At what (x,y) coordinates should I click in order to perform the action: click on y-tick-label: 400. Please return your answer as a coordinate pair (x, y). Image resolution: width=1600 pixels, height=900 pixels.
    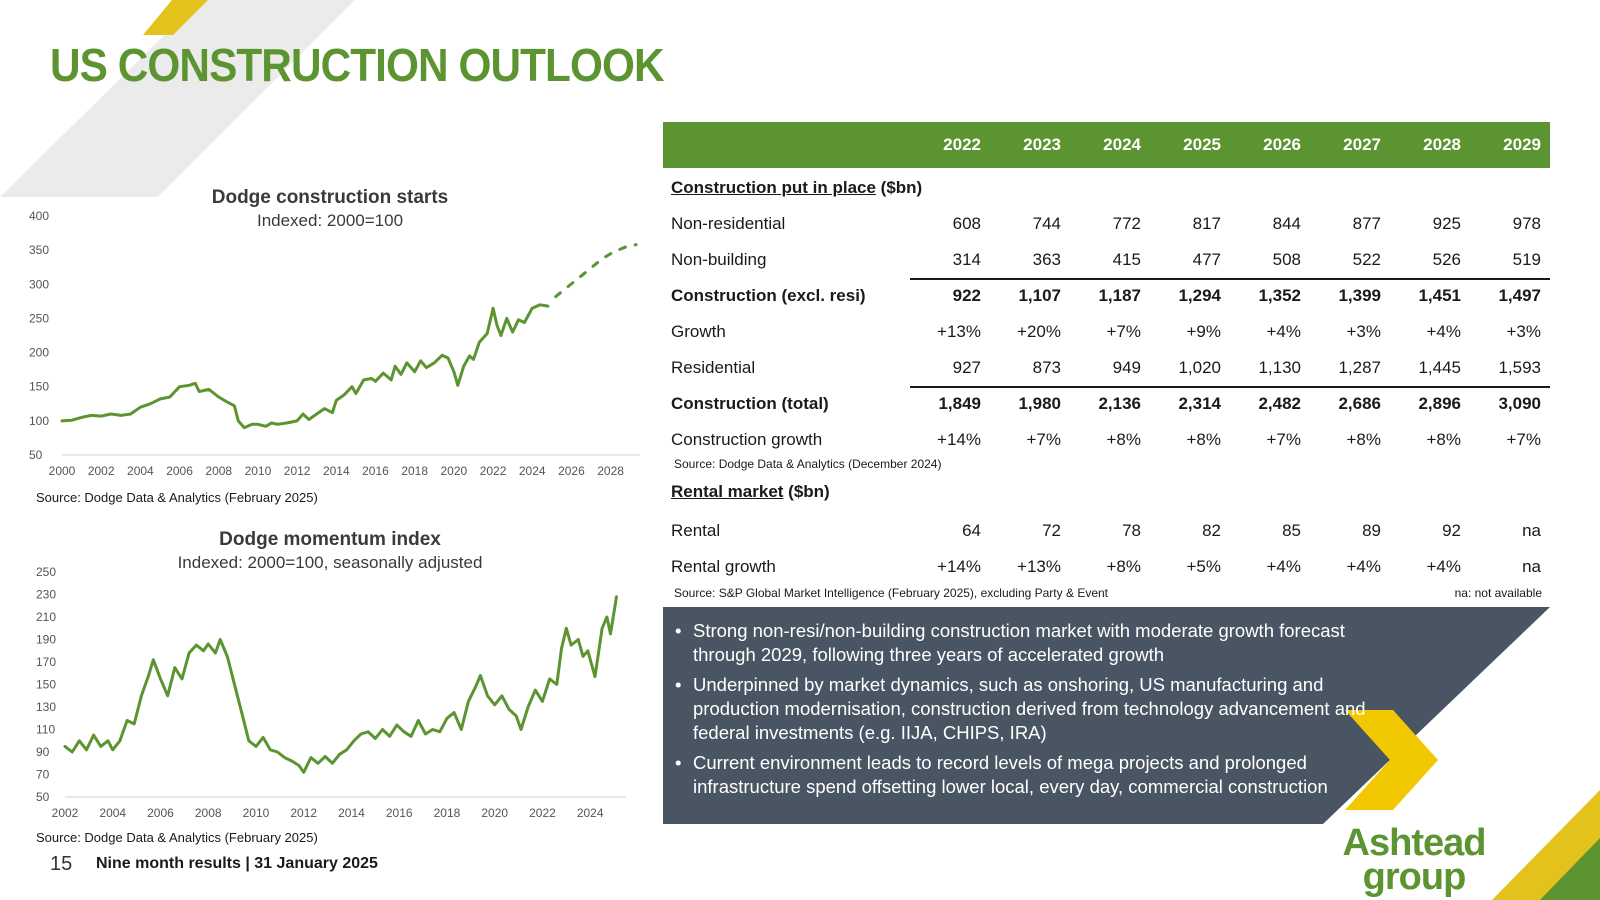
    Looking at the image, I should click on (39, 216).